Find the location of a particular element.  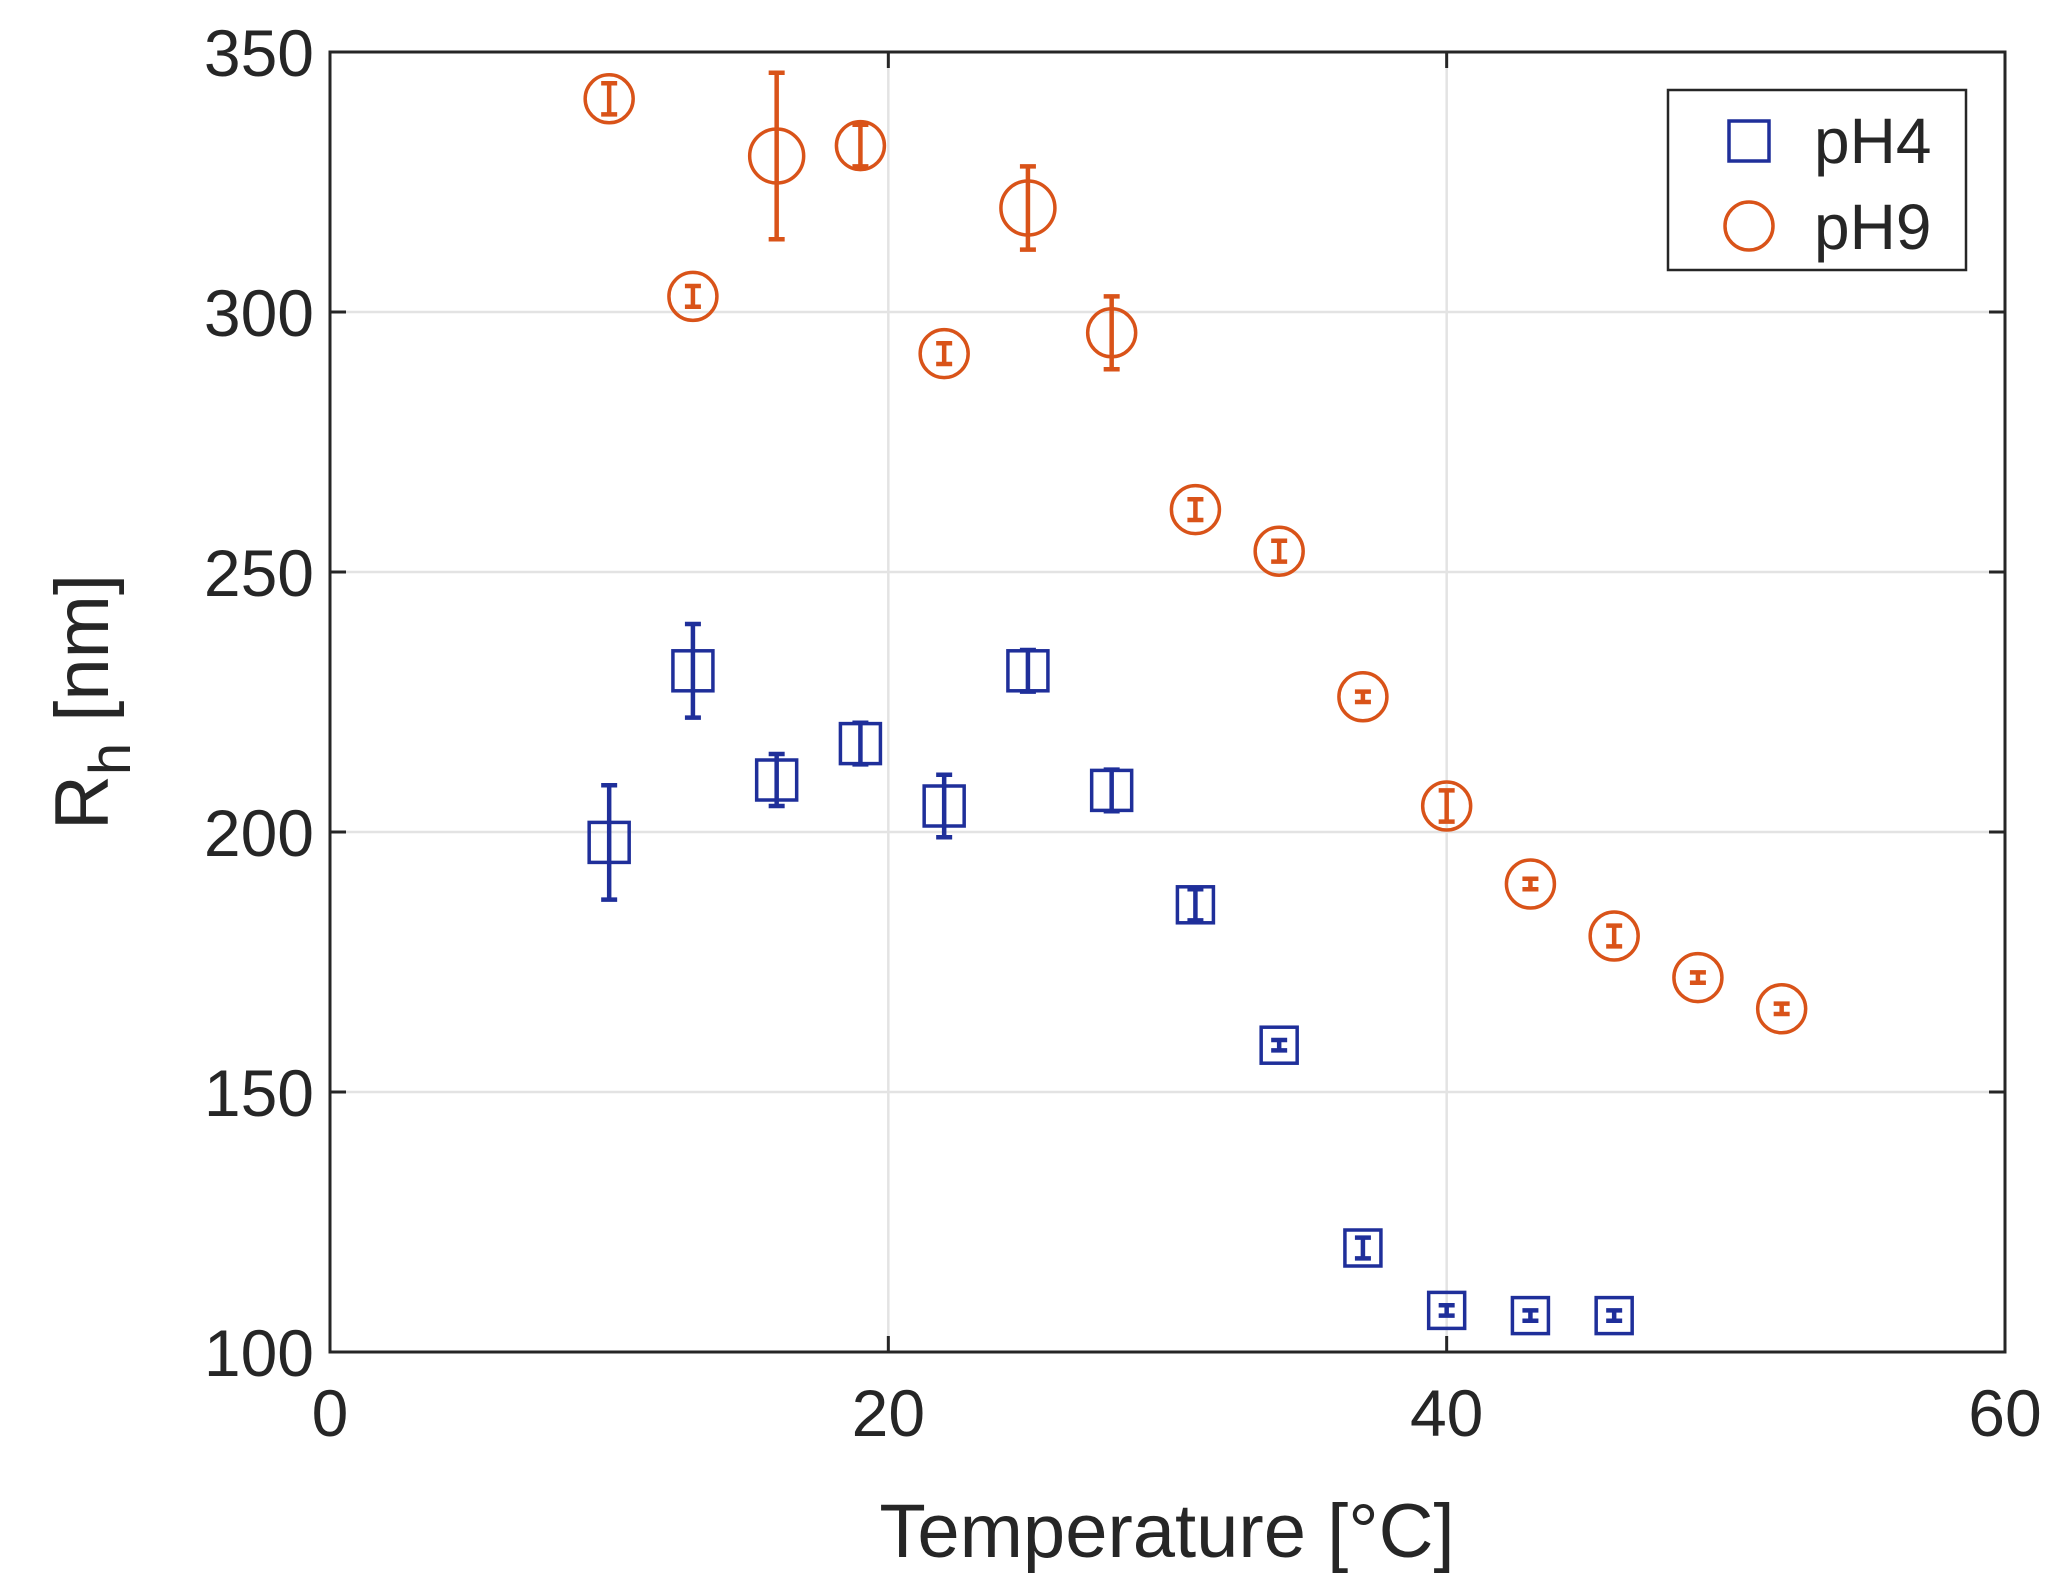

x-tick-label: 20 is located at coordinates (888, 1413).